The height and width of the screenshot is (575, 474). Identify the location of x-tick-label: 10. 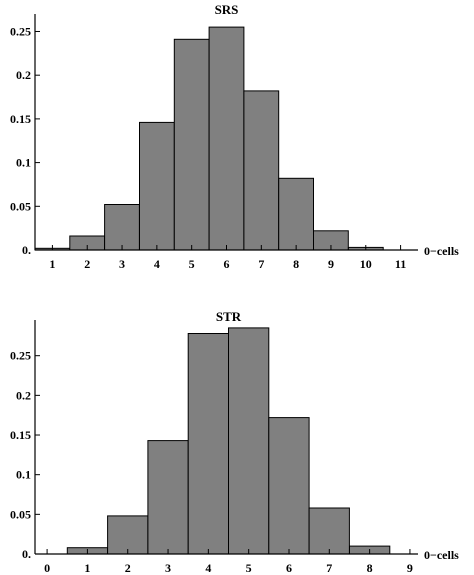
(366, 264).